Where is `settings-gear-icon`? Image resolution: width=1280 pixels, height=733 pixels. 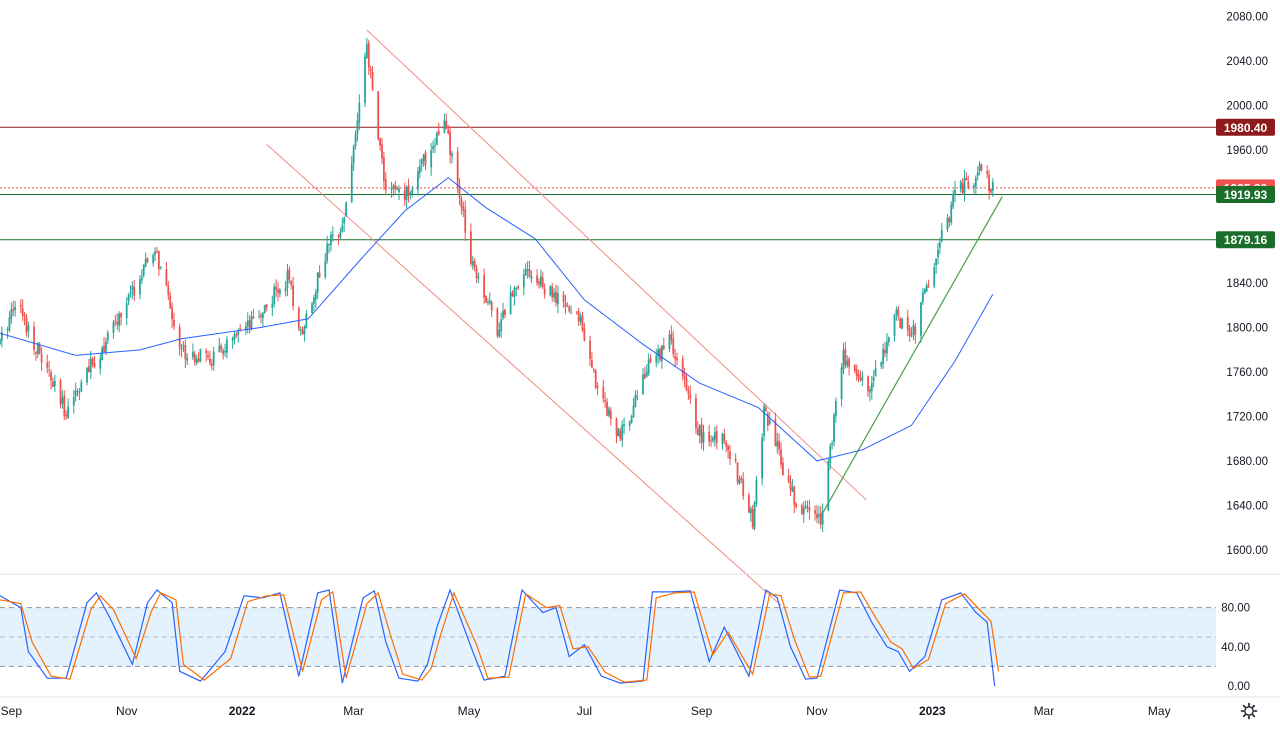 settings-gear-icon is located at coordinates (1249, 711).